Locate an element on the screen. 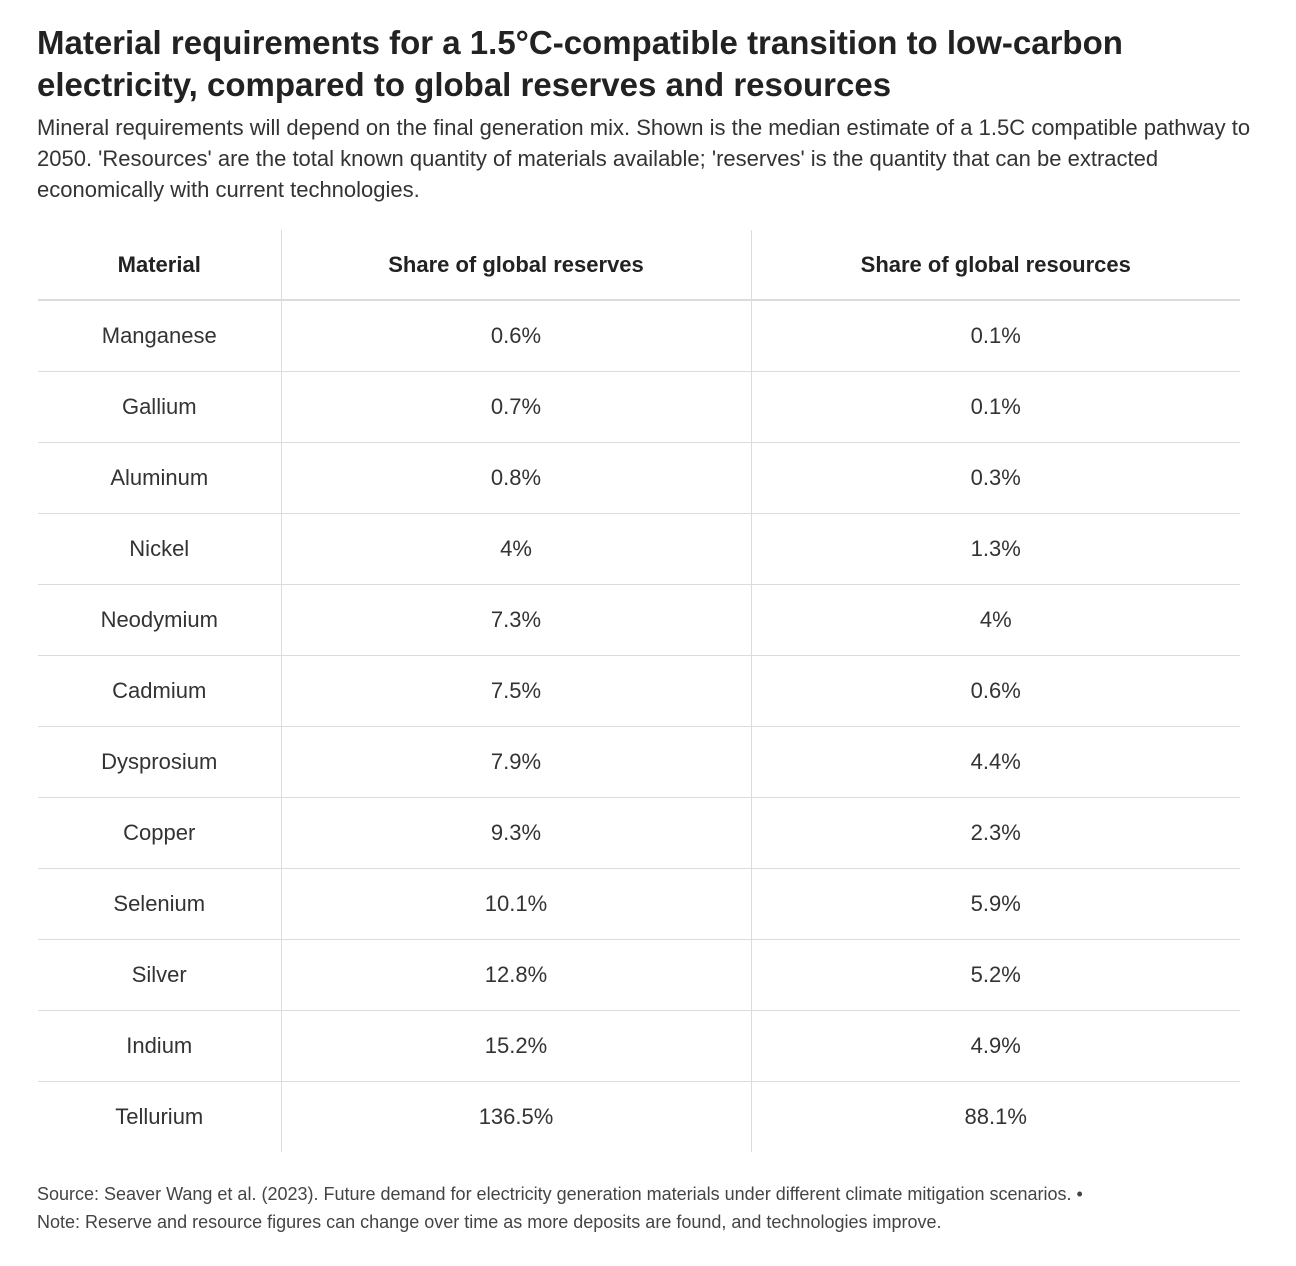 The image size is (1296, 1266). cell-share-reserves: 136.5% is located at coordinates (515, 1116).